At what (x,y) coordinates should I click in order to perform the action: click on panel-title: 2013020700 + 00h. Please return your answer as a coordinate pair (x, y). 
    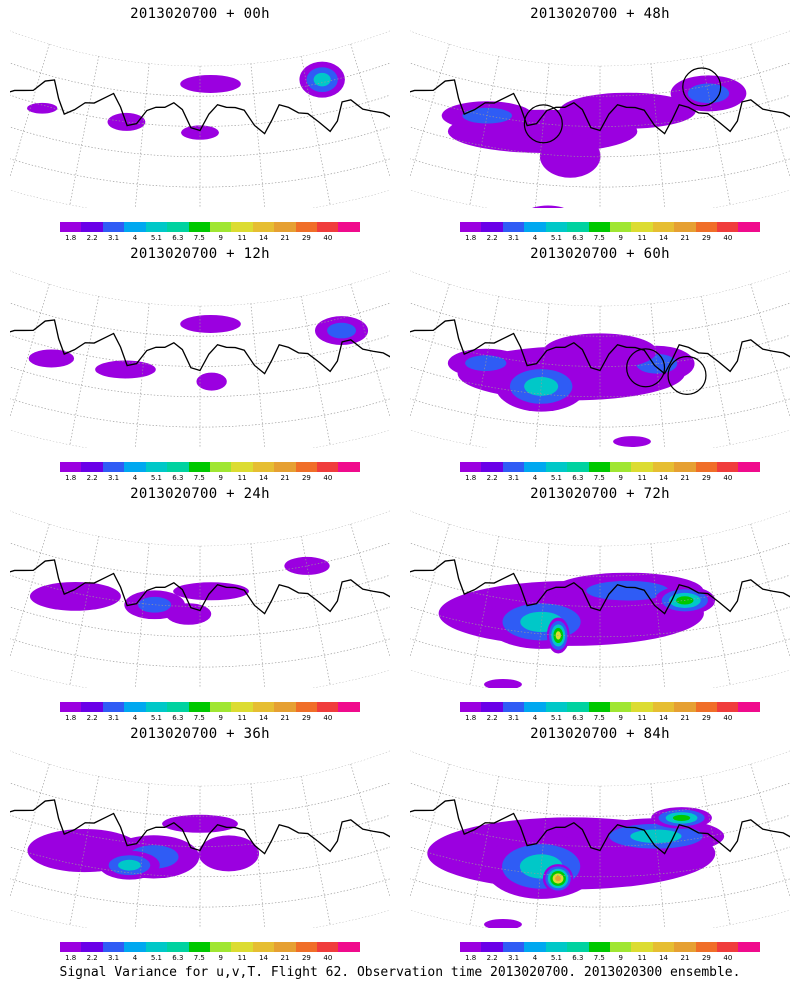
    Looking at the image, I should click on (200, 14).